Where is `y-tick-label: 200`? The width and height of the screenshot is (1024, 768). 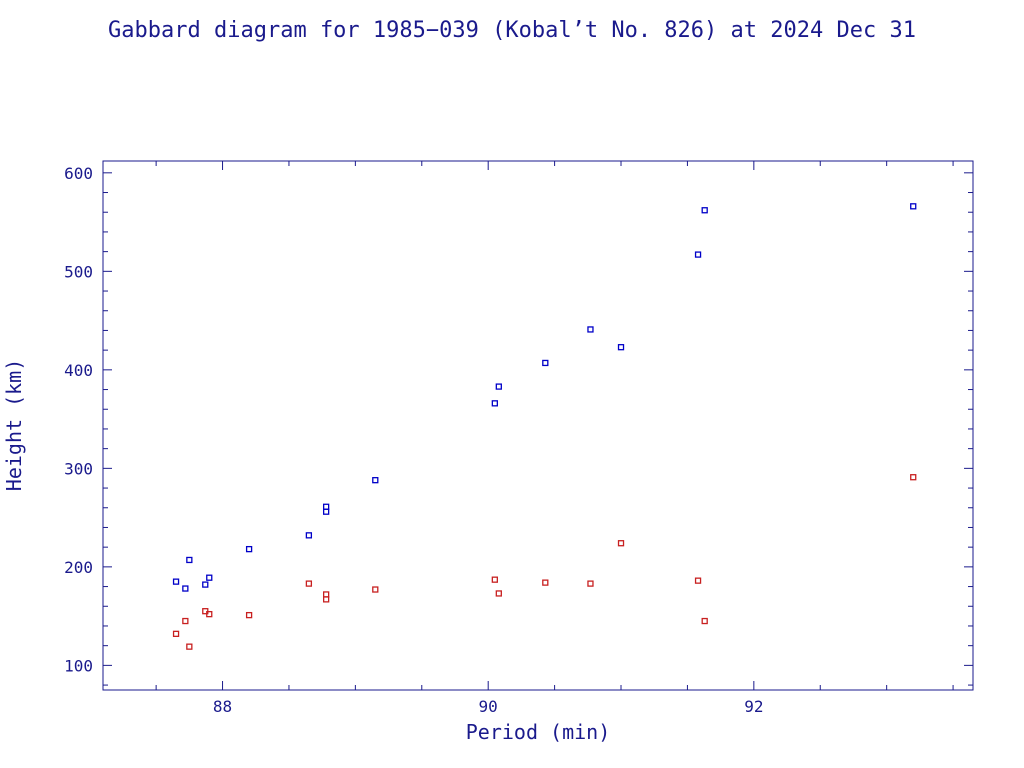
y-tick-label: 200 is located at coordinates (78, 567).